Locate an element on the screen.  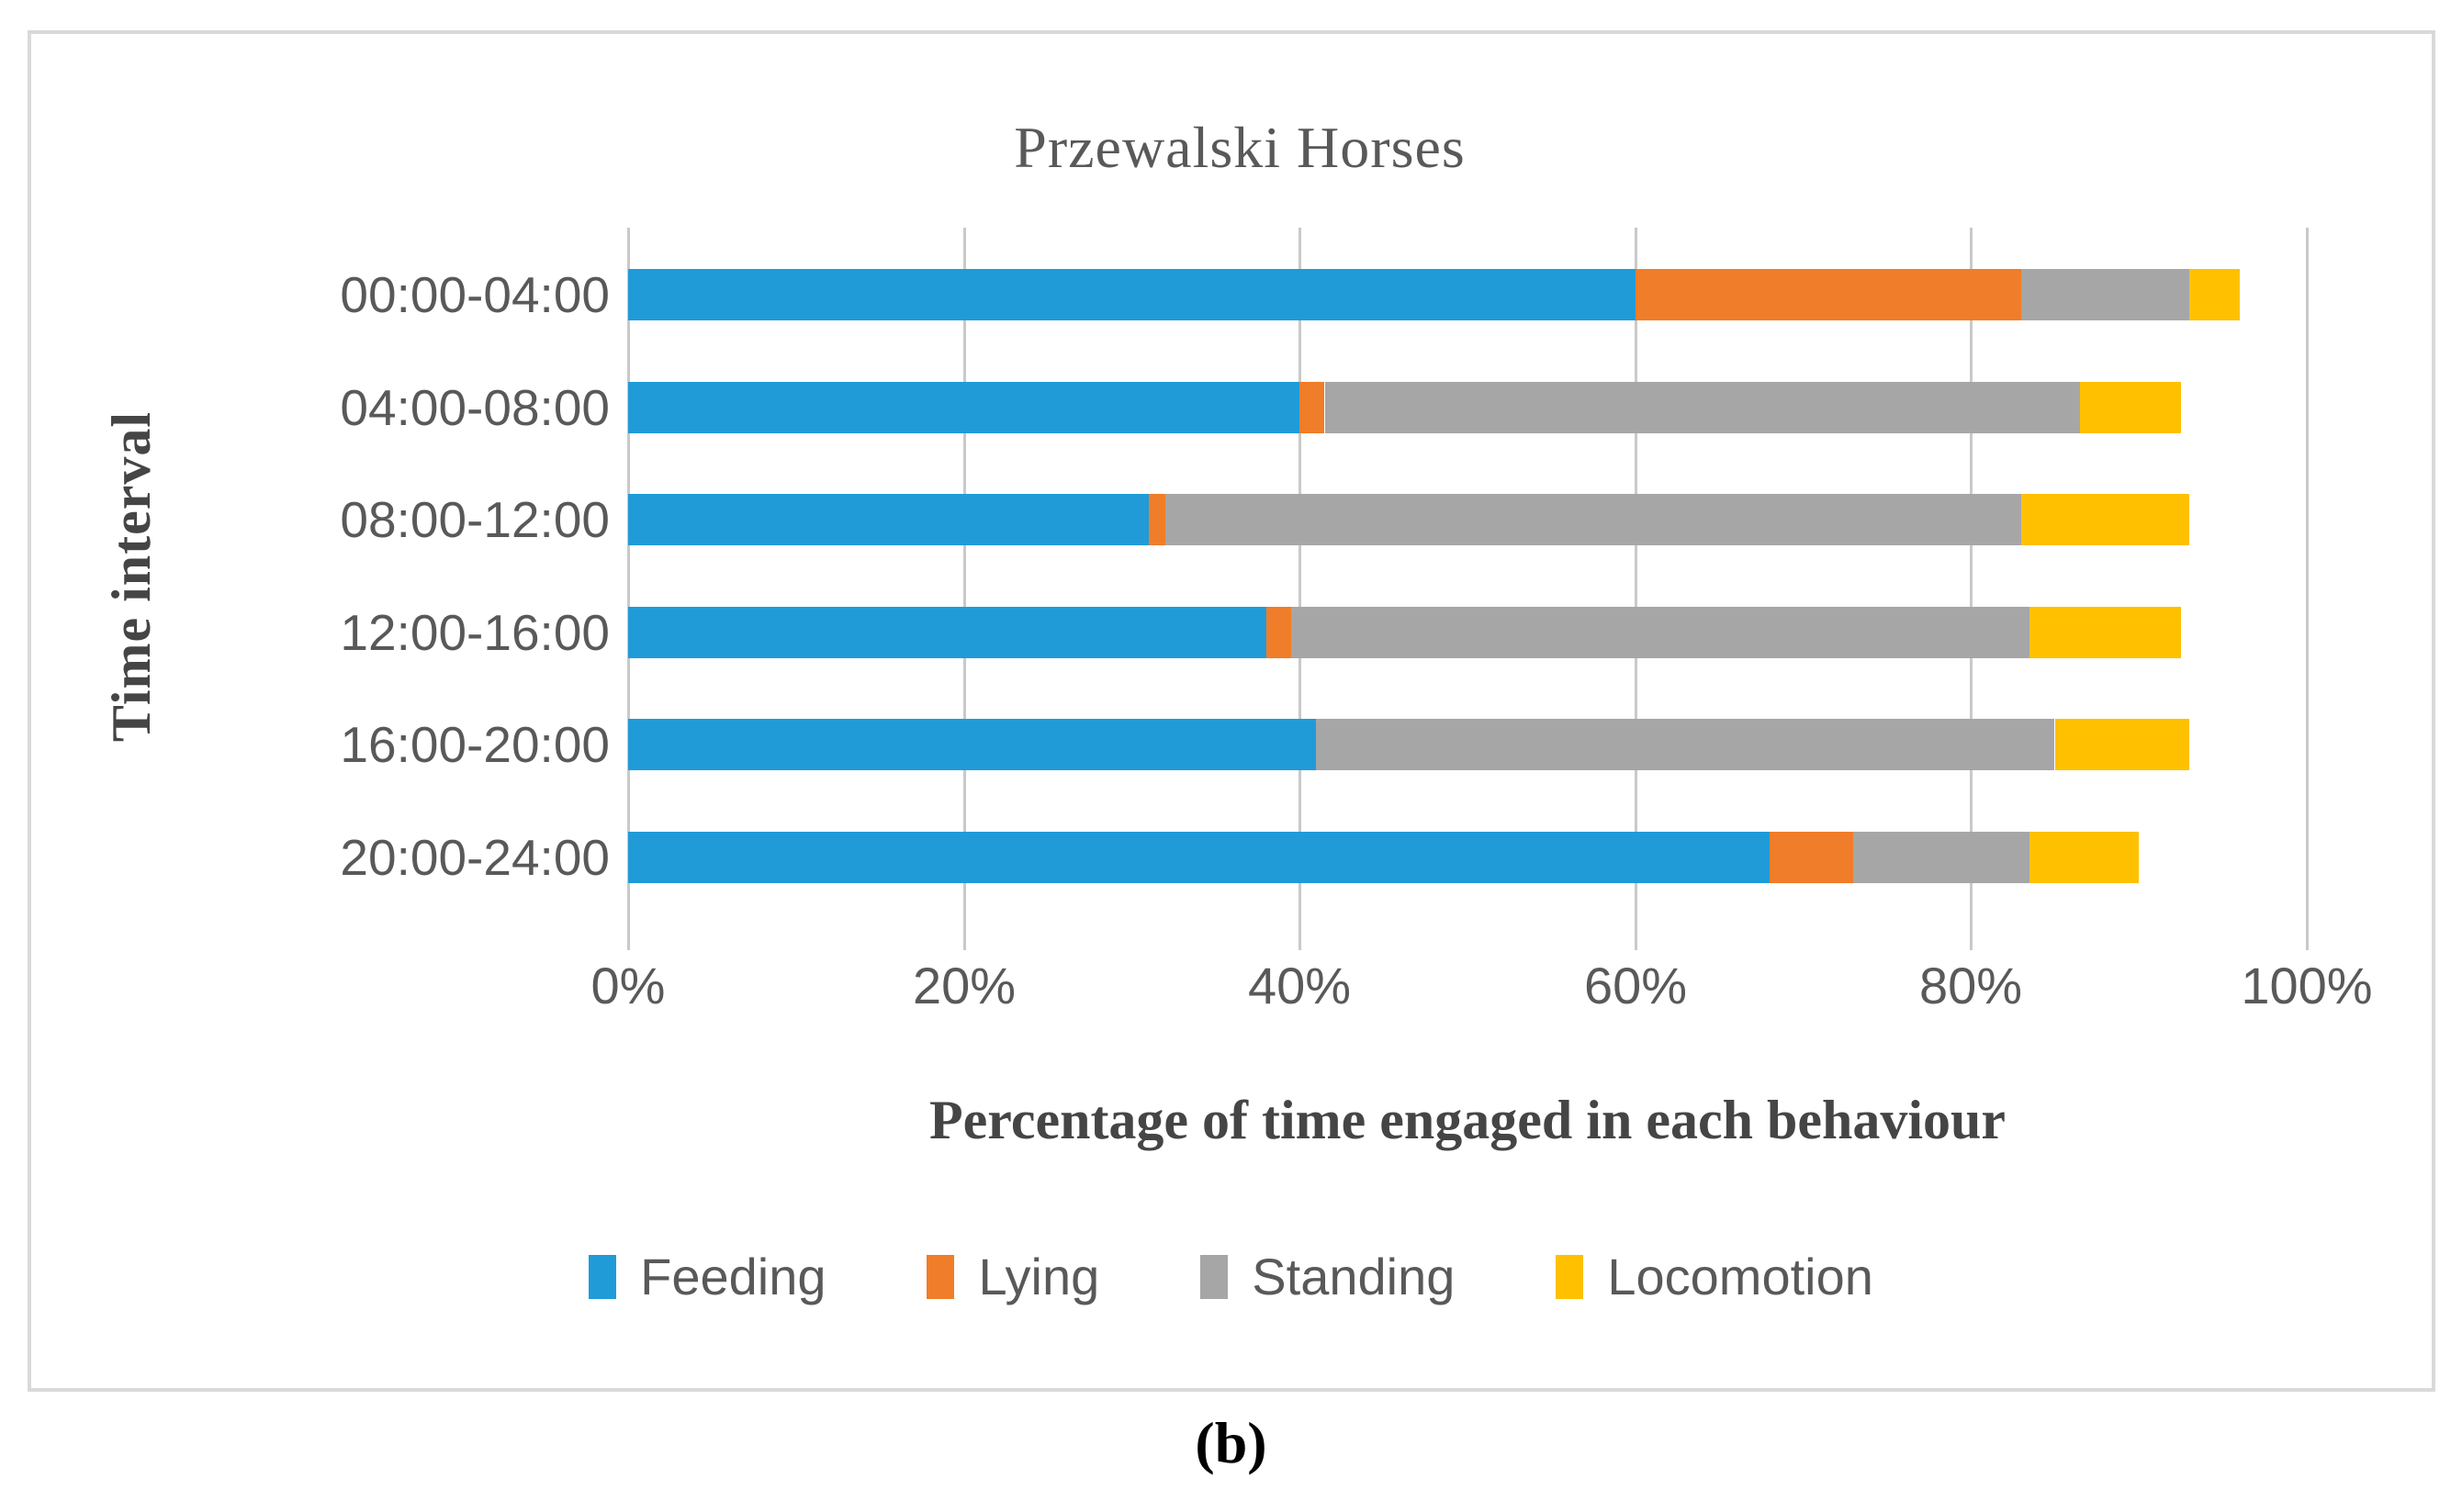
bar-row-08:00-12:00 is located at coordinates (1467, 519).